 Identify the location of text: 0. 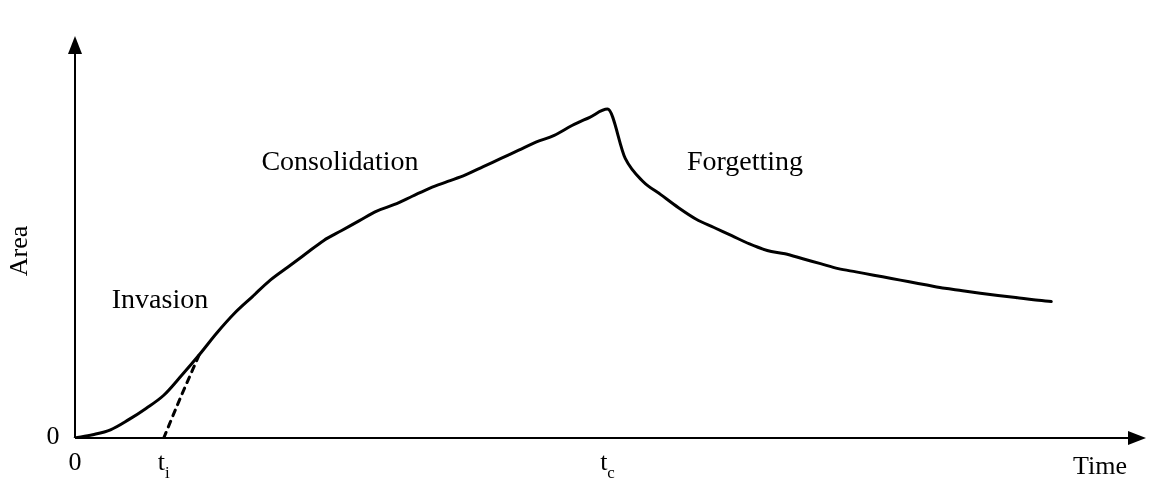
(53, 435).